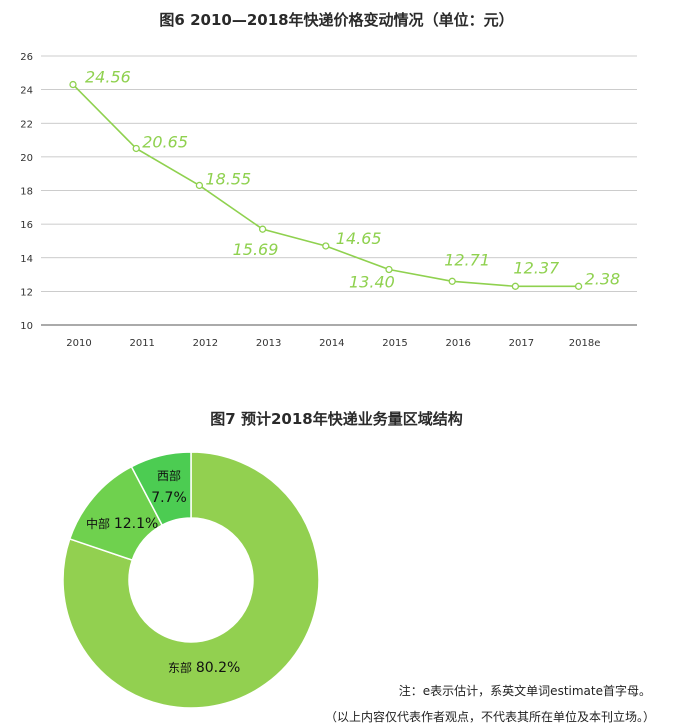  Describe the element at coordinates (169, 498) in the screenshot. I see `slice-percent: 7.7%` at that location.